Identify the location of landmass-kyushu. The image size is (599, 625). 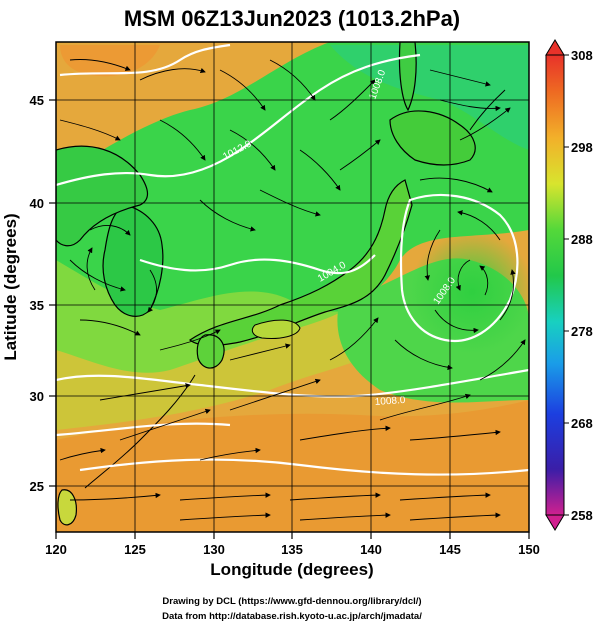
(210, 351).